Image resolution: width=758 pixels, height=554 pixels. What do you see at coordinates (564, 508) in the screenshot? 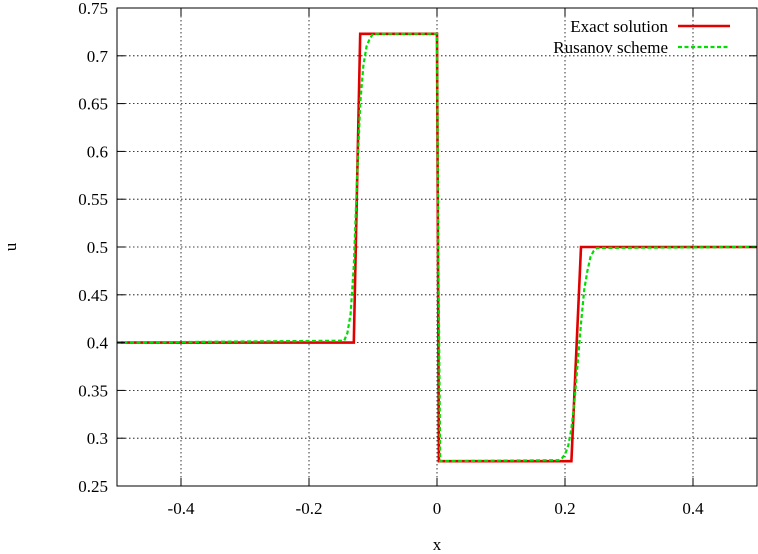
I see `x-tick-label: 0.2` at bounding box center [564, 508].